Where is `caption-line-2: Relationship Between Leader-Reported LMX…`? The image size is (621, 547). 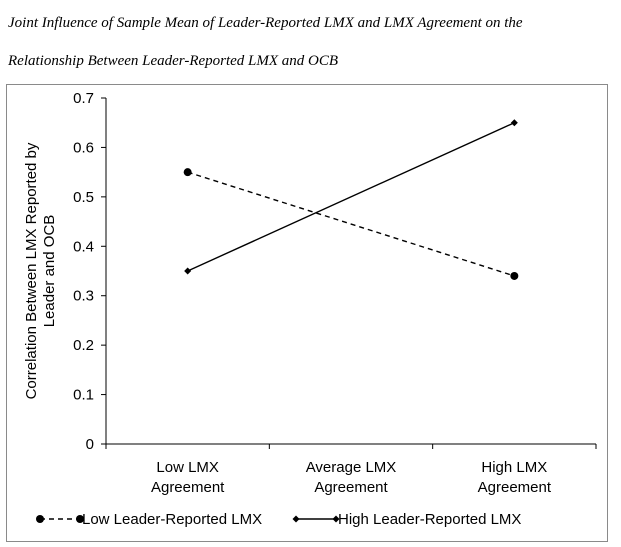 caption-line-2: Relationship Between Leader-Reported LMX… is located at coordinates (173, 61).